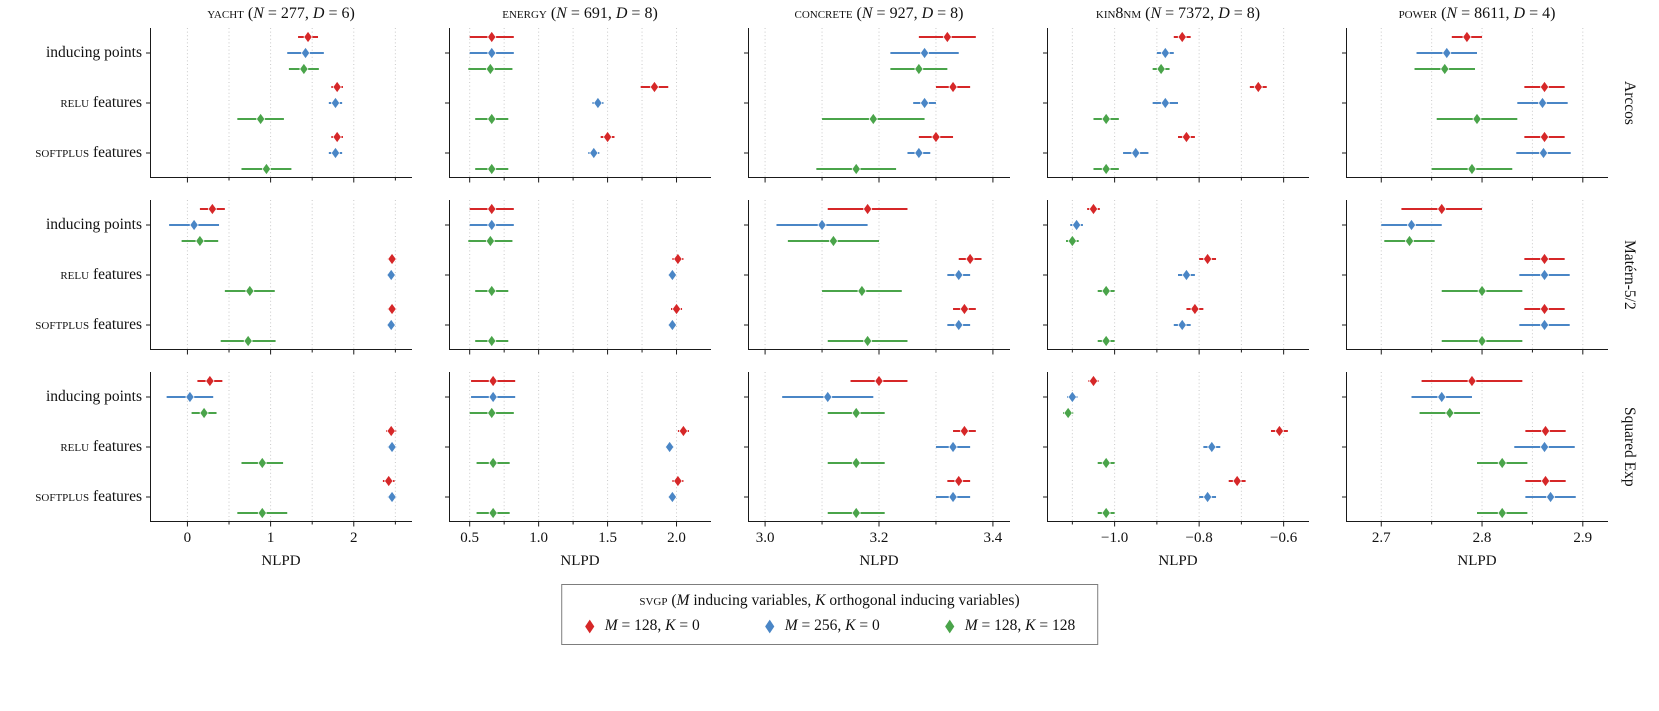  I want to click on legend-entry-m128-k0: M = 128, K = 0, so click(642, 626).